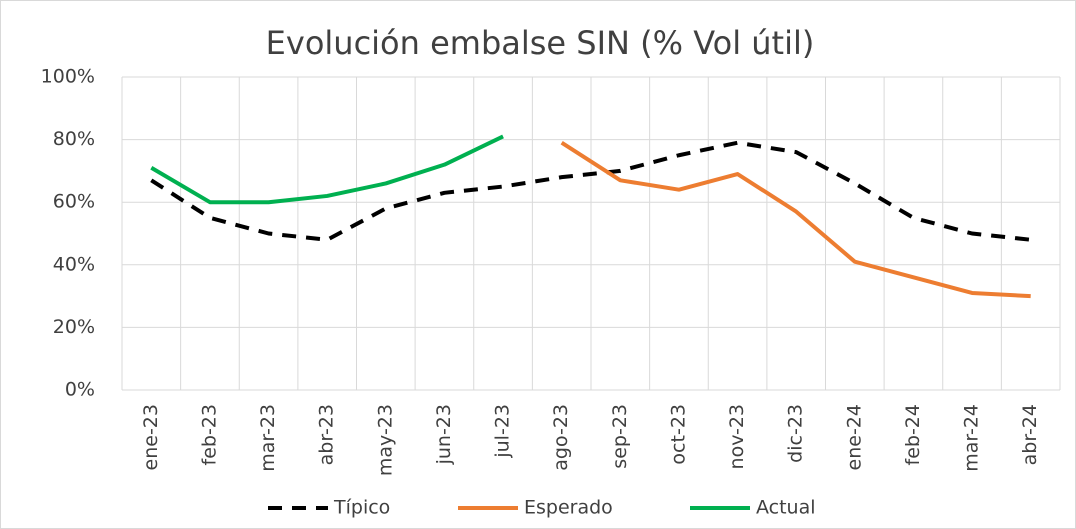 This screenshot has height=529, width=1076. What do you see at coordinates (503, 431) in the screenshot?
I see `x-tick-label: jul-23` at bounding box center [503, 431].